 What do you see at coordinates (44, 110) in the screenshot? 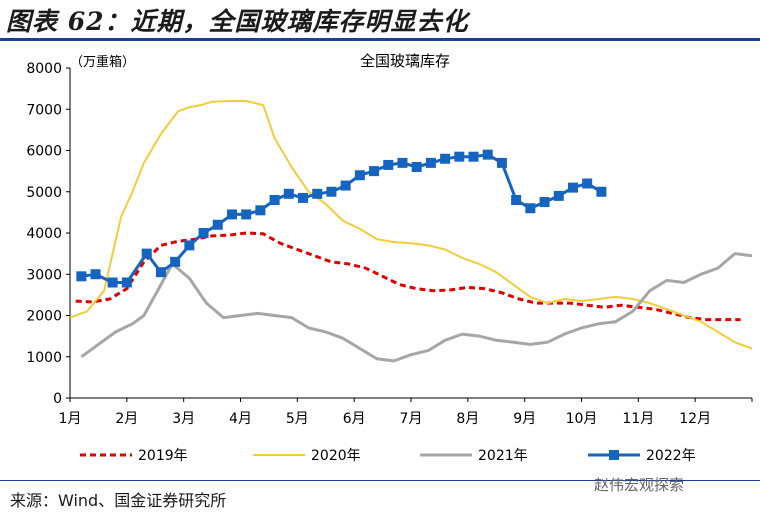
I see `y-tick-label: 7000` at bounding box center [44, 110].